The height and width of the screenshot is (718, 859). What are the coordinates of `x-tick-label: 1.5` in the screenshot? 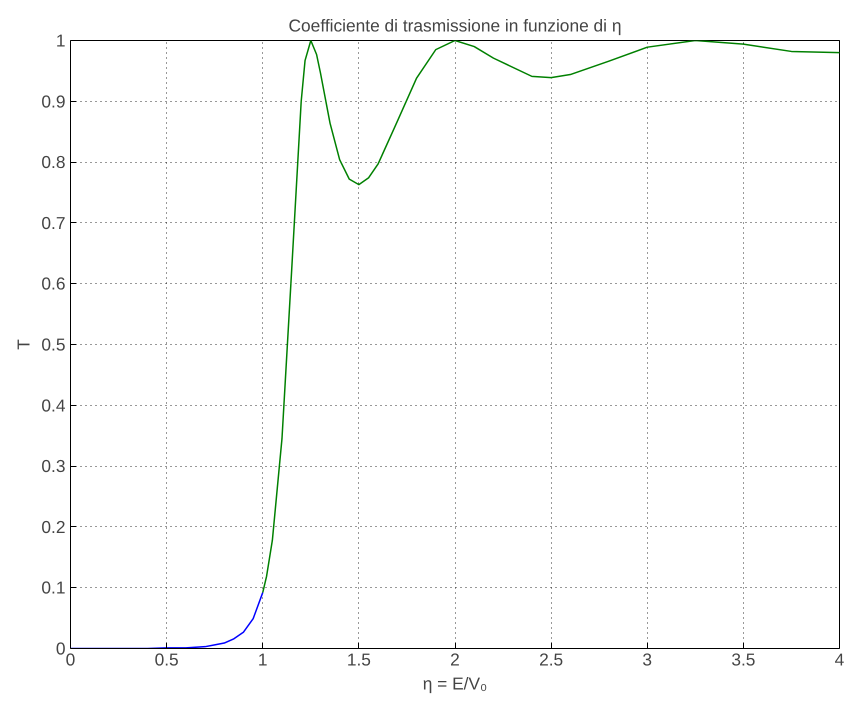 It's located at (358, 660).